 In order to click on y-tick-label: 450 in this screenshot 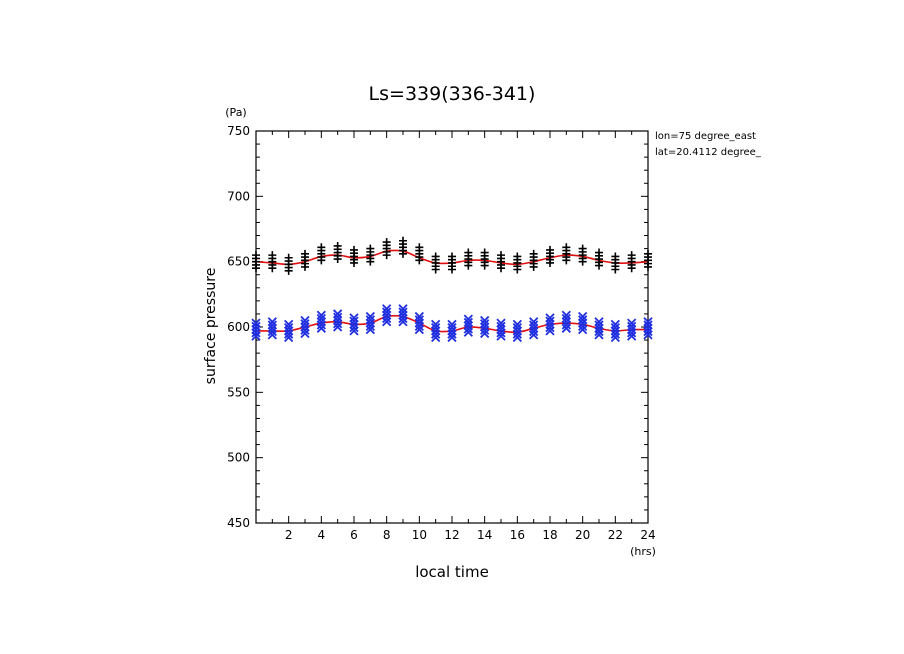, I will do `click(238, 523)`.